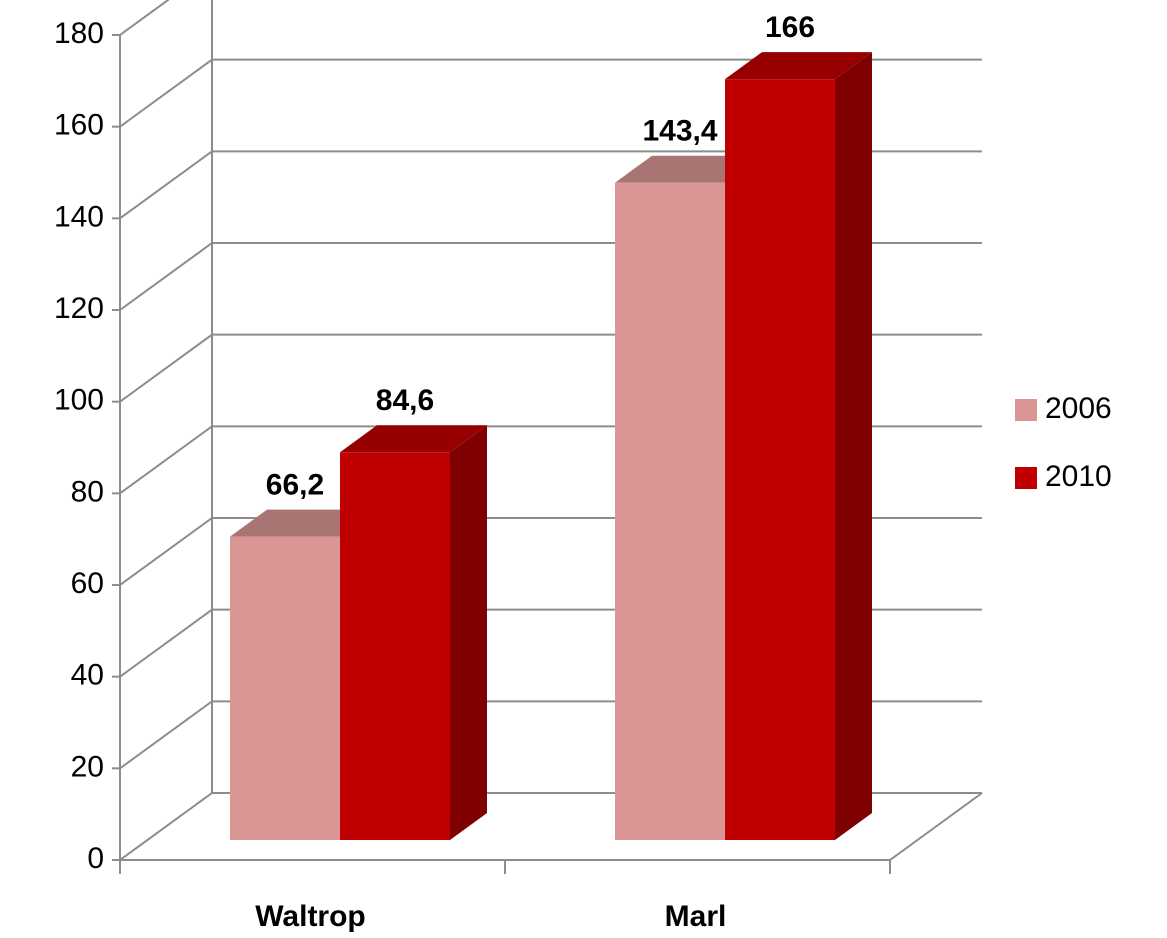 The height and width of the screenshot is (938, 1167). Describe the element at coordinates (679, 131) in the screenshot. I see `data-label: 143,4` at that location.